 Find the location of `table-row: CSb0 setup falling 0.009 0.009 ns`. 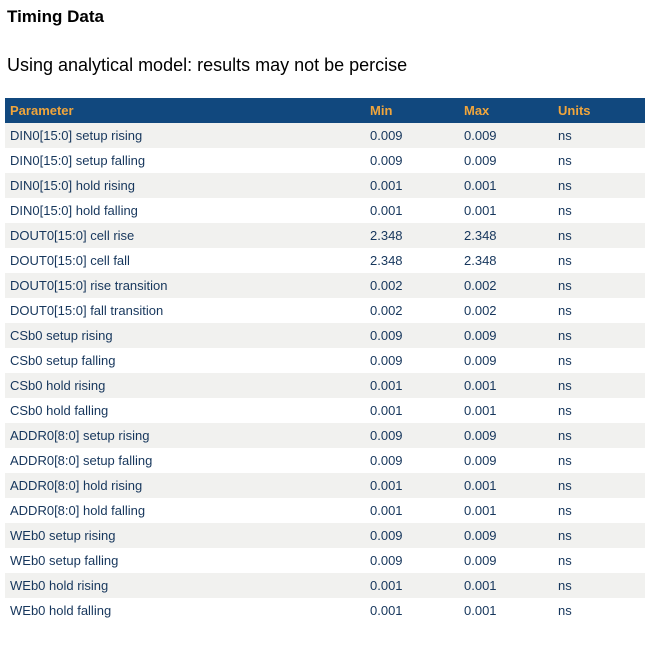

table-row: CSb0 setup falling 0.009 0.009 ns is located at coordinates (325, 360).